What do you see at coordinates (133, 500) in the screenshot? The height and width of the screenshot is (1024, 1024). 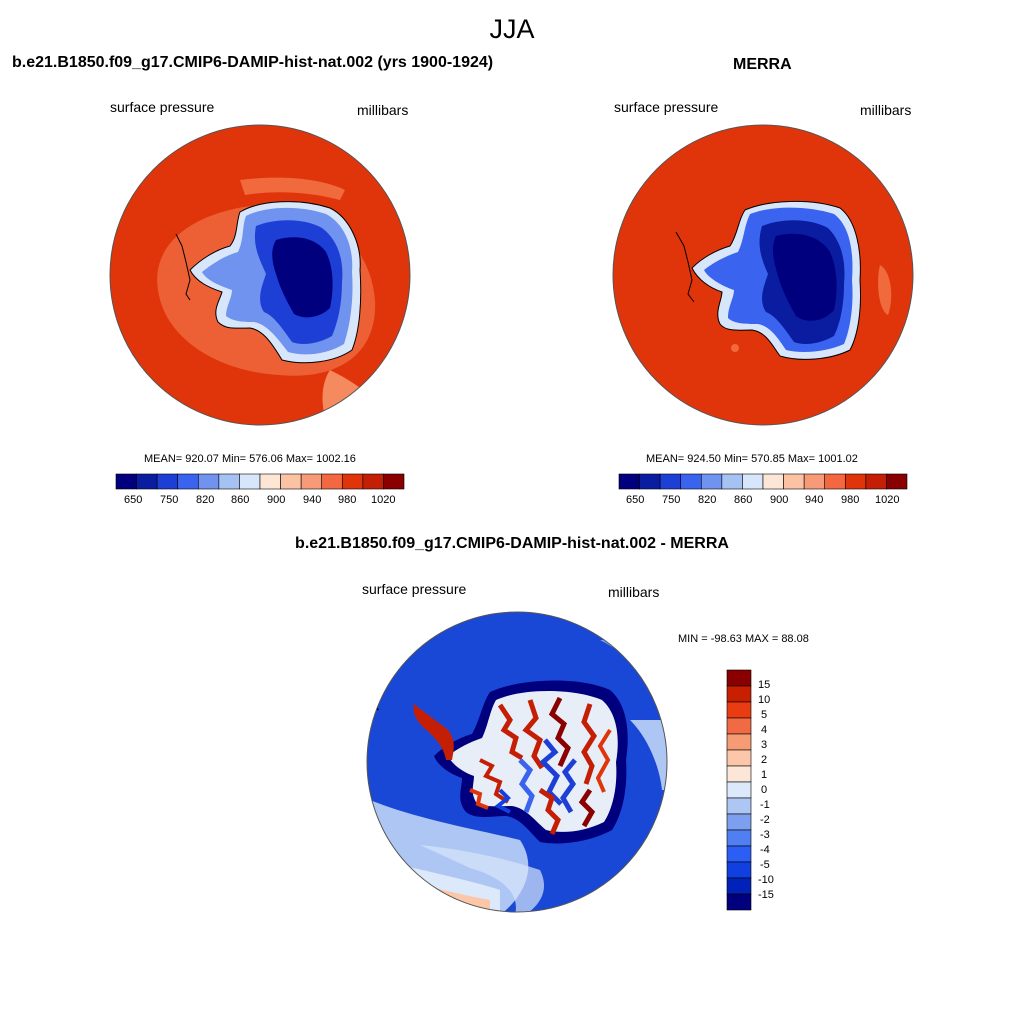 I see `cbar1-tick: 650` at bounding box center [133, 500].